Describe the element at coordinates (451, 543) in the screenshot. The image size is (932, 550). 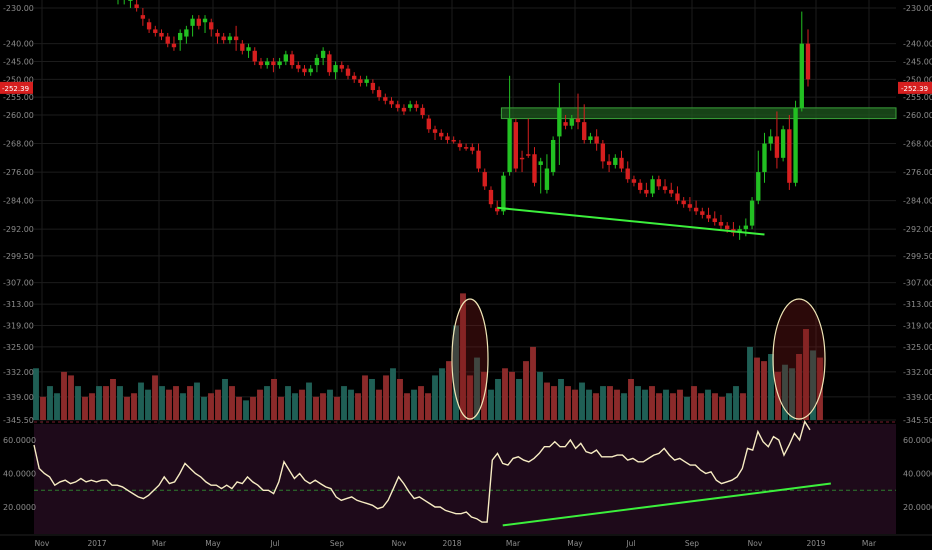
I see `x-tick-label: 2018` at that location.